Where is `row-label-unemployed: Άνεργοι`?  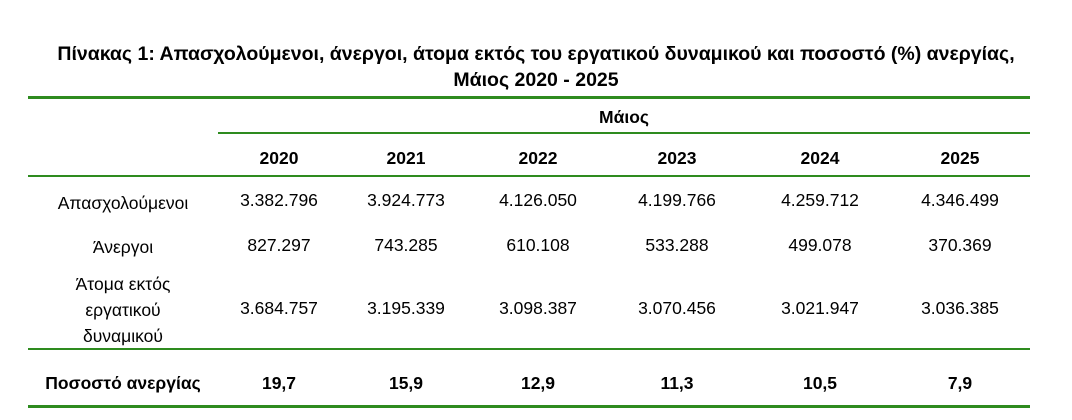
row-label-unemployed: Άνεργοι is located at coordinates (123, 247).